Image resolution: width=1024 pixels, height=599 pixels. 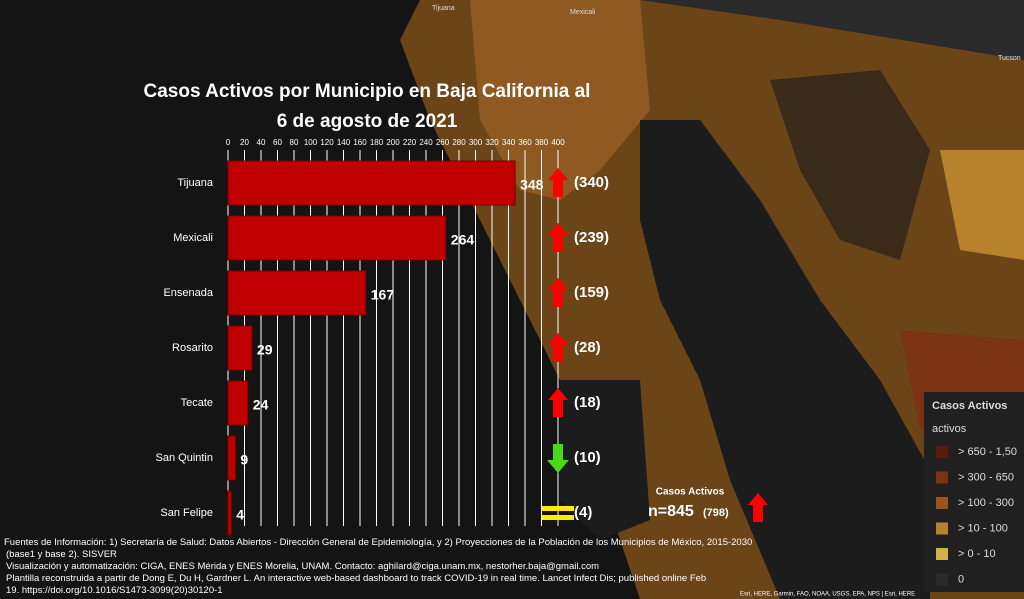 What do you see at coordinates (344, 142) in the screenshot?
I see `x-tick-label: 140` at bounding box center [344, 142].